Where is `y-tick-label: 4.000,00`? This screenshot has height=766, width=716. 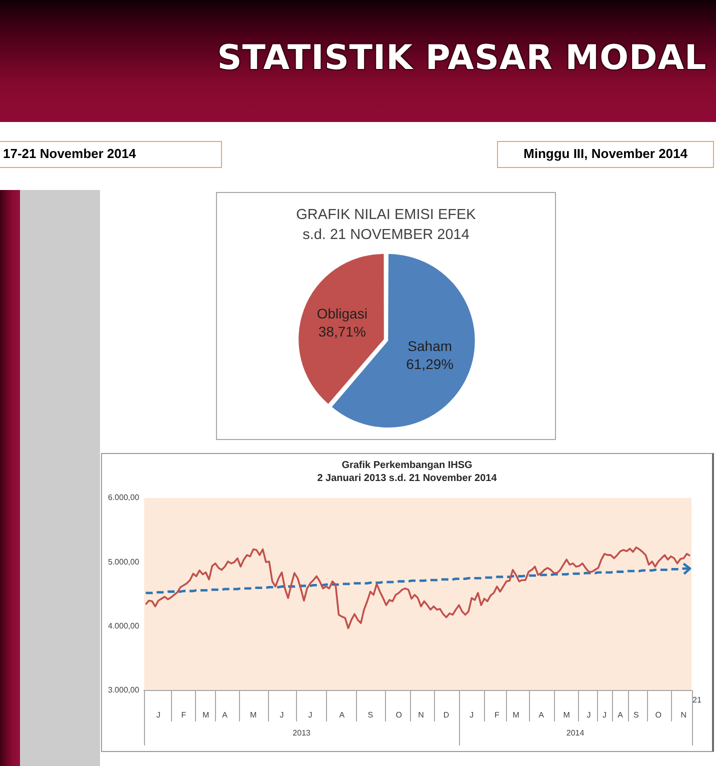 y-tick-label: 4.000,00 is located at coordinates (124, 625).